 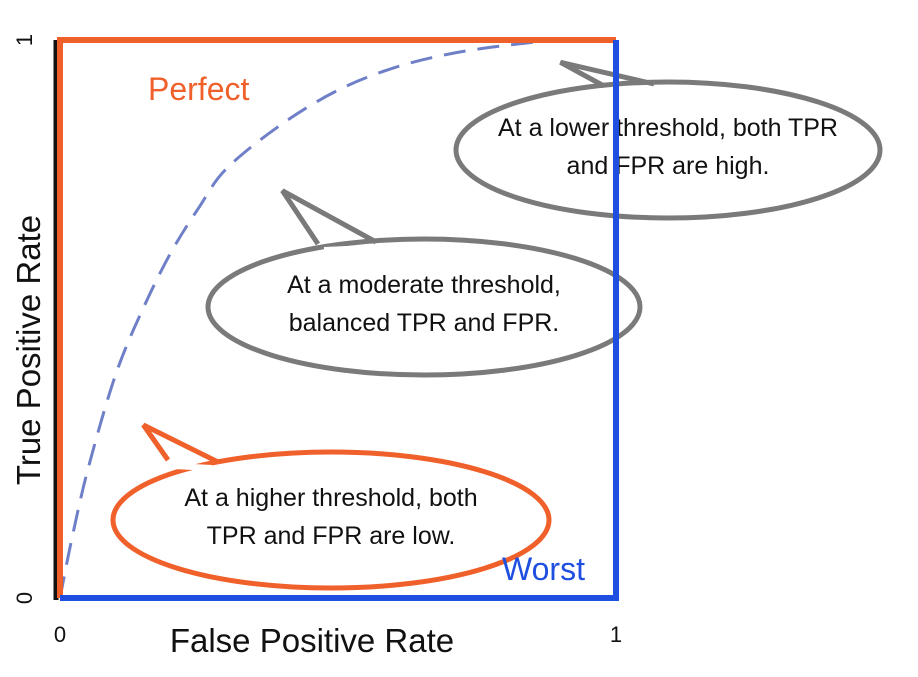 What do you see at coordinates (616, 634) in the screenshot?
I see `x-tick-label: 1` at bounding box center [616, 634].